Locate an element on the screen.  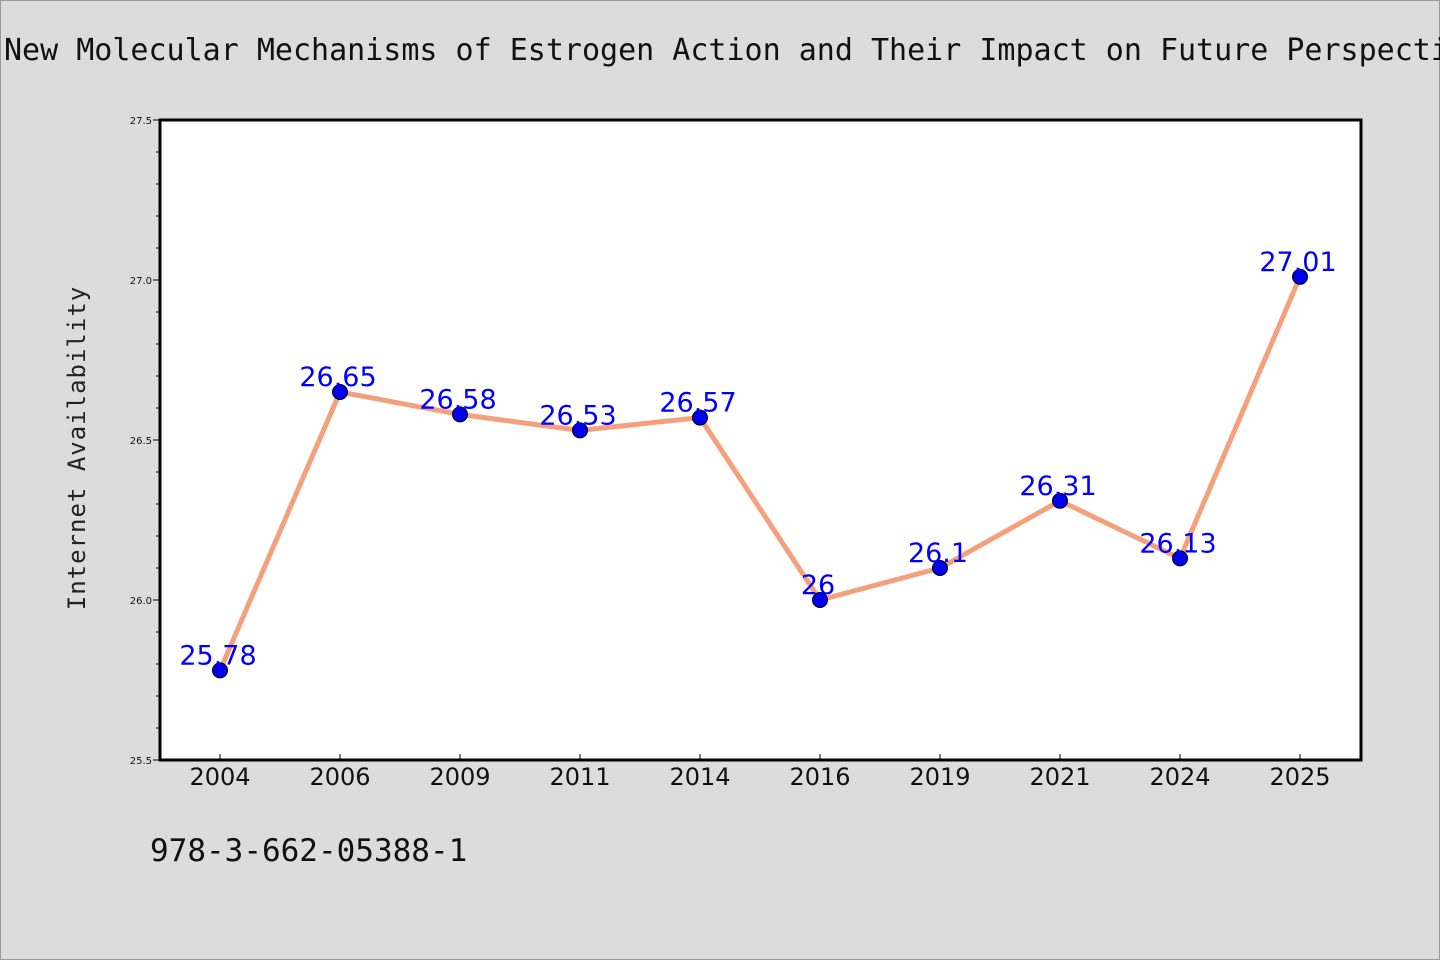
data-label: 26.1 is located at coordinates (938, 553).